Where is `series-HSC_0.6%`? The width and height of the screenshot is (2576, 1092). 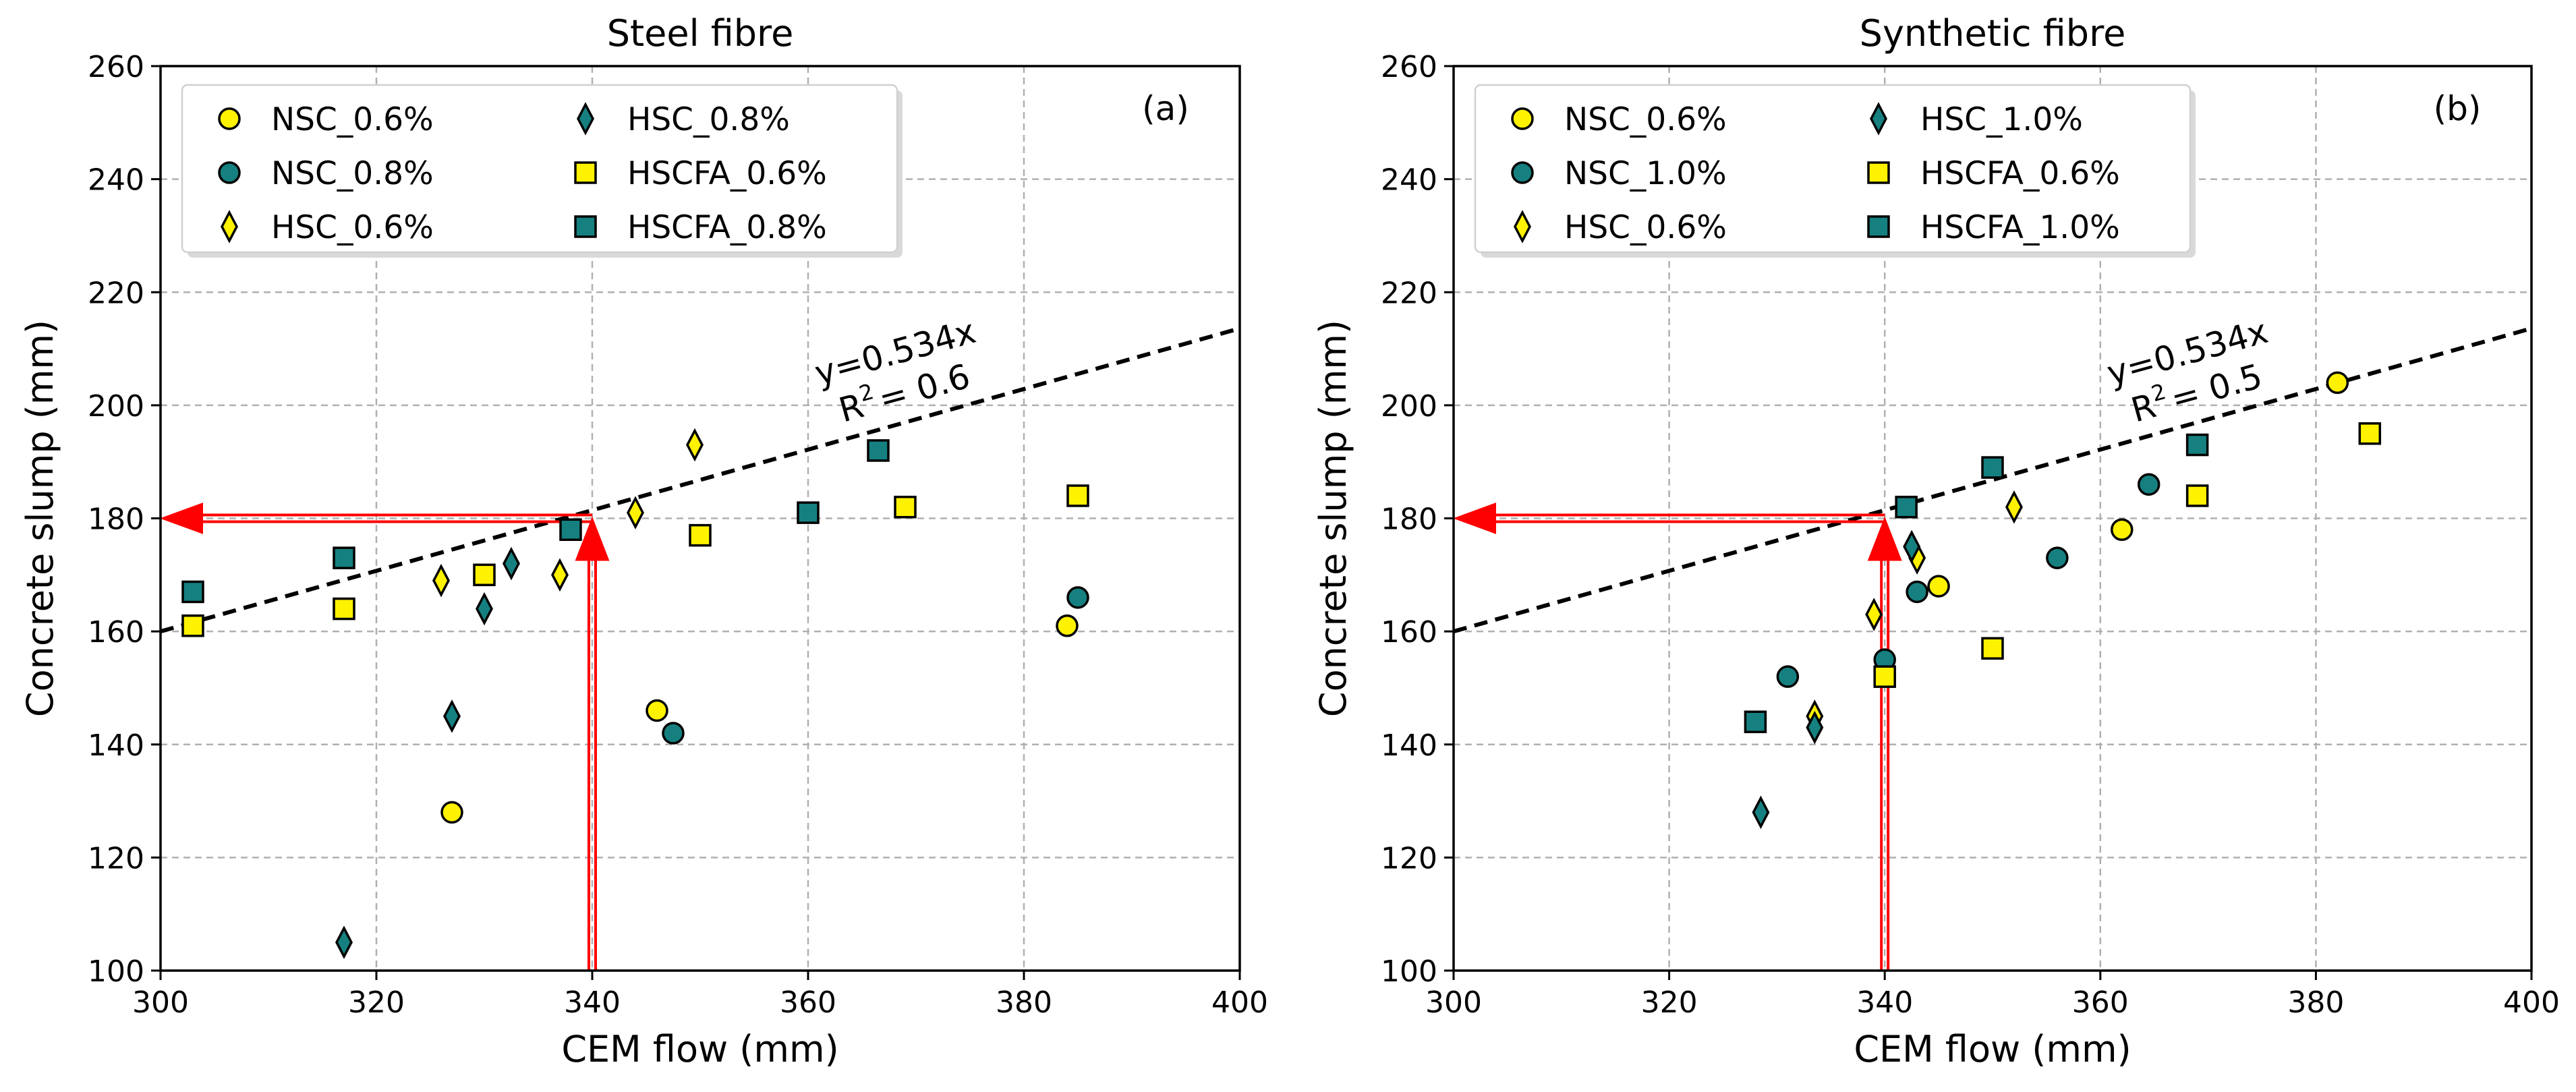 series-HSC_0.6% is located at coordinates (568, 513).